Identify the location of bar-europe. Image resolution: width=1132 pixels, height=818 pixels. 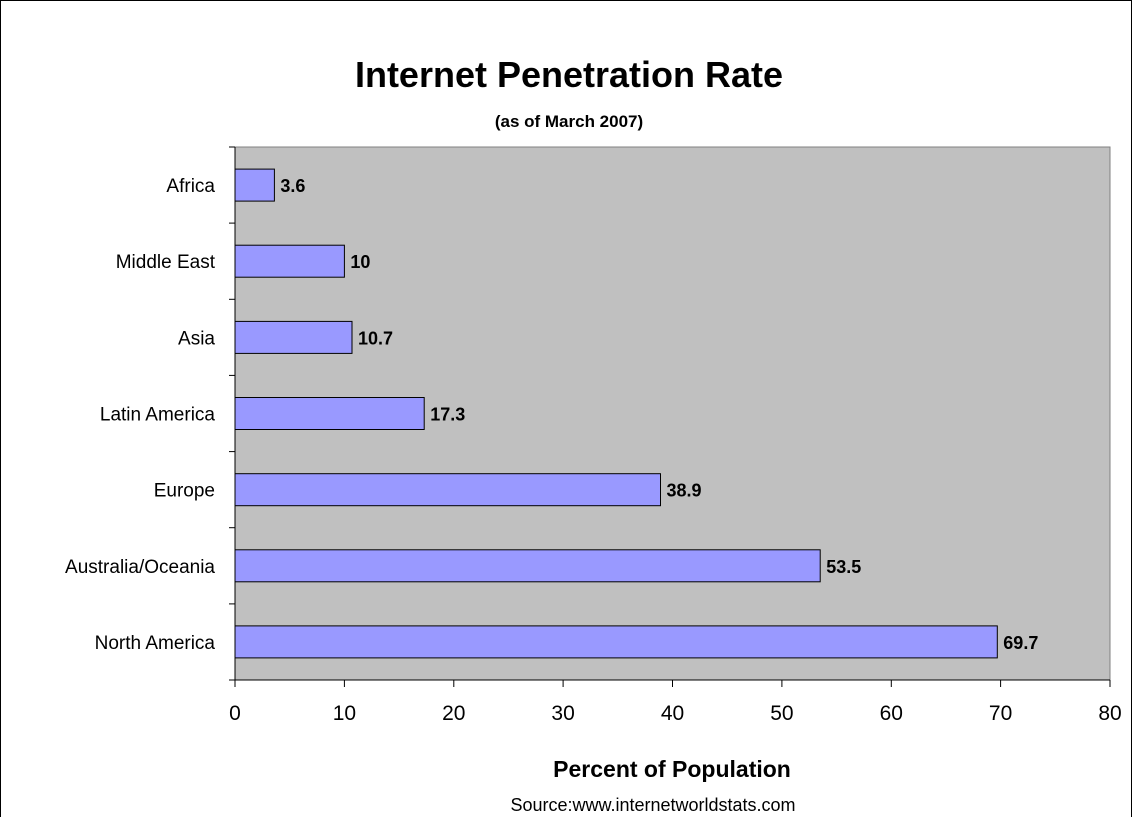
(447, 490).